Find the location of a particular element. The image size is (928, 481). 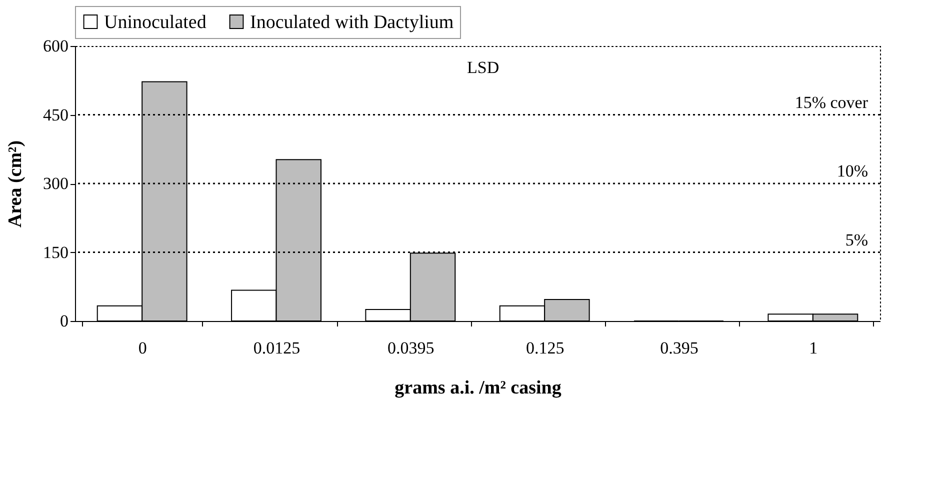

x-tick-label: 0 is located at coordinates (142, 348).